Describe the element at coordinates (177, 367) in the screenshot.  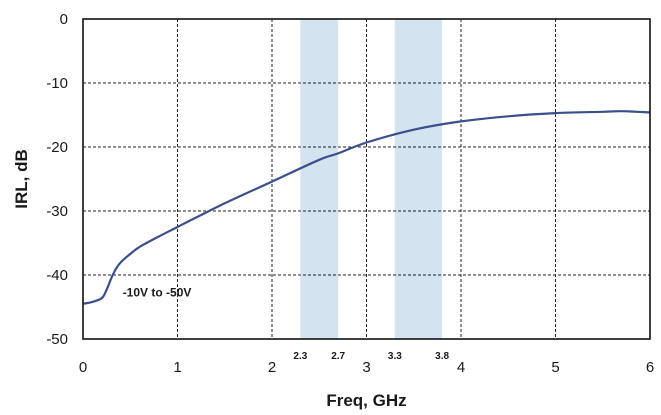
I see `x-tick-label-1: 1` at that location.